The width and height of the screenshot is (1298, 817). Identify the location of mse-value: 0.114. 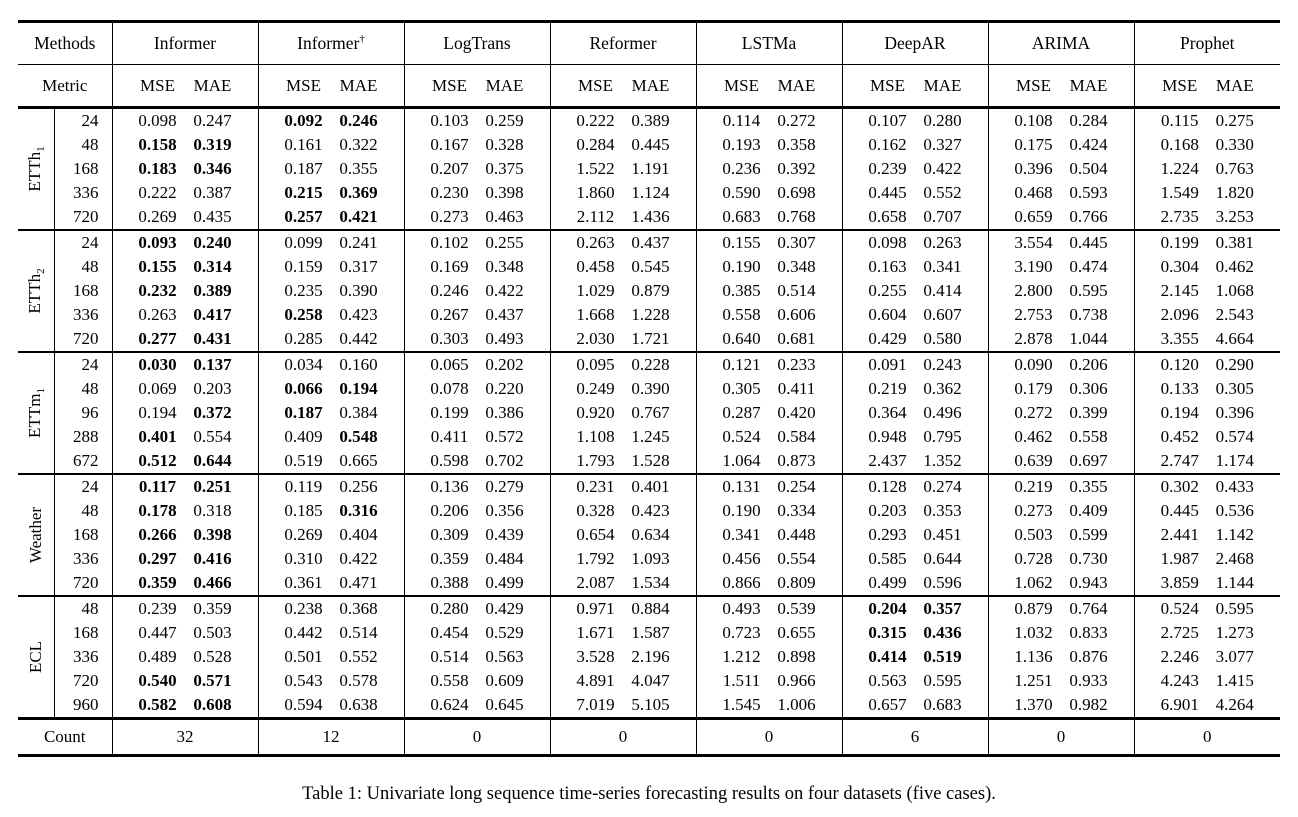
(741, 120).